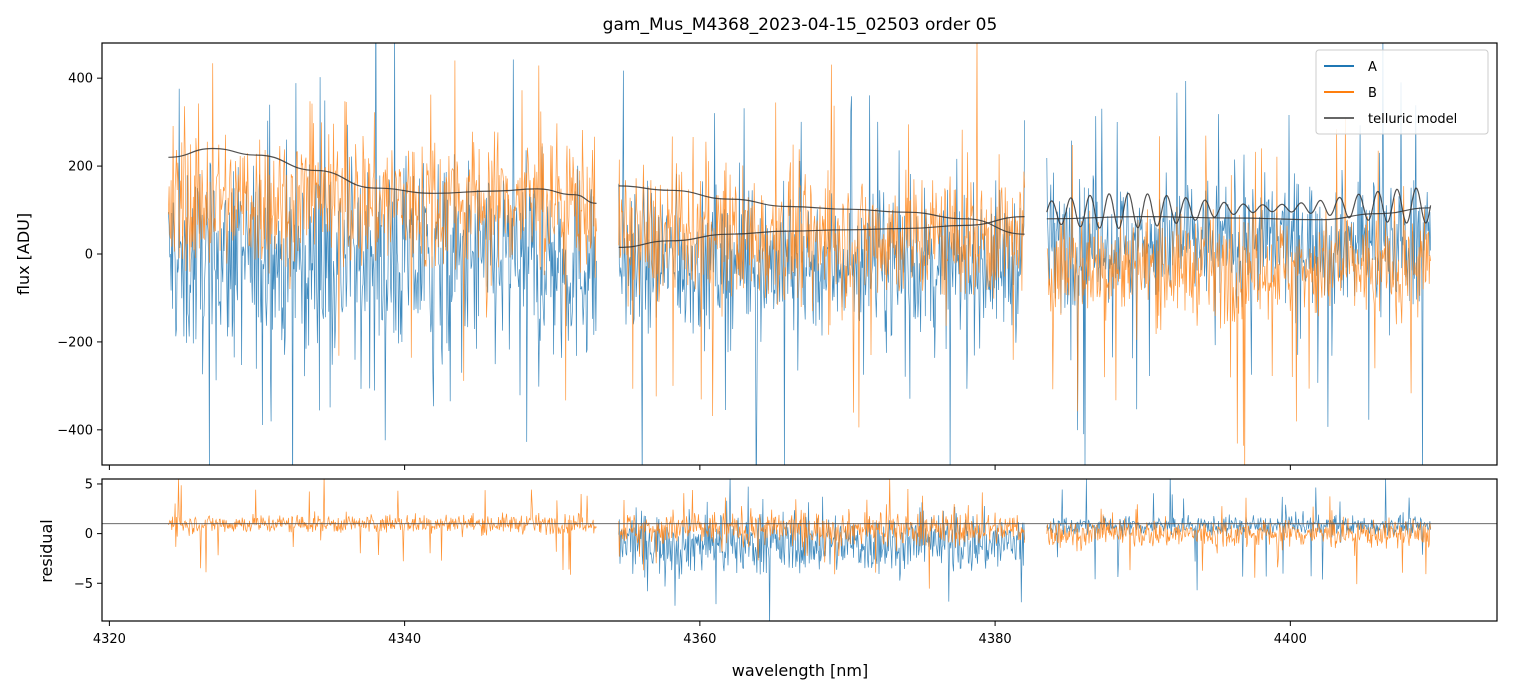 The width and height of the screenshot is (1513, 696). I want to click on residual-y-ticks: 5 0 −5, so click(88, 534).